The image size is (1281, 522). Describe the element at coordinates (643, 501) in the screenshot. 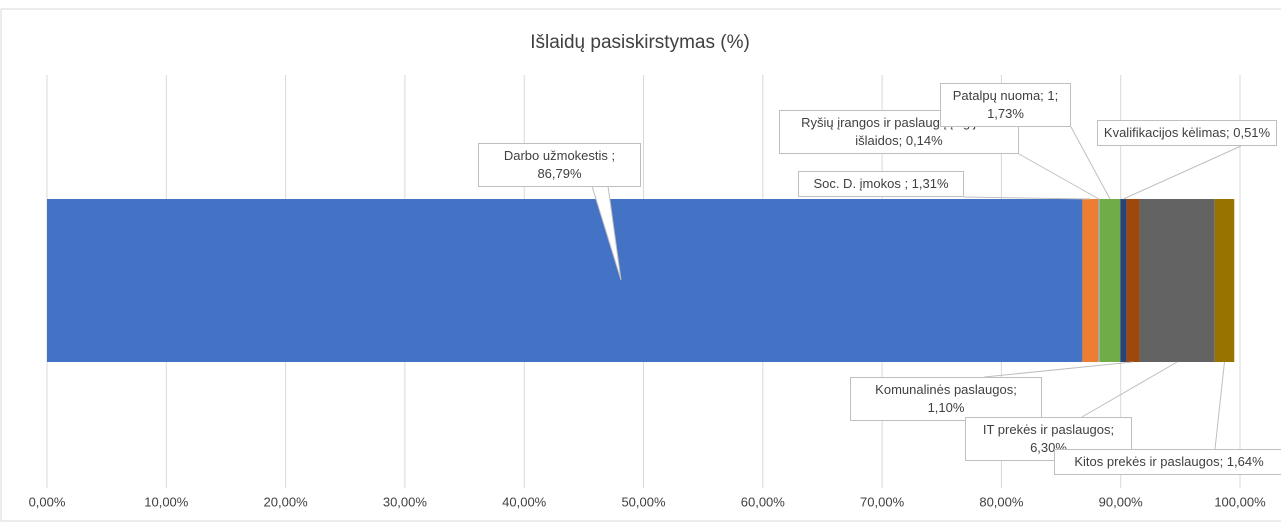

I see `x-tick-label: 50,00%` at that location.